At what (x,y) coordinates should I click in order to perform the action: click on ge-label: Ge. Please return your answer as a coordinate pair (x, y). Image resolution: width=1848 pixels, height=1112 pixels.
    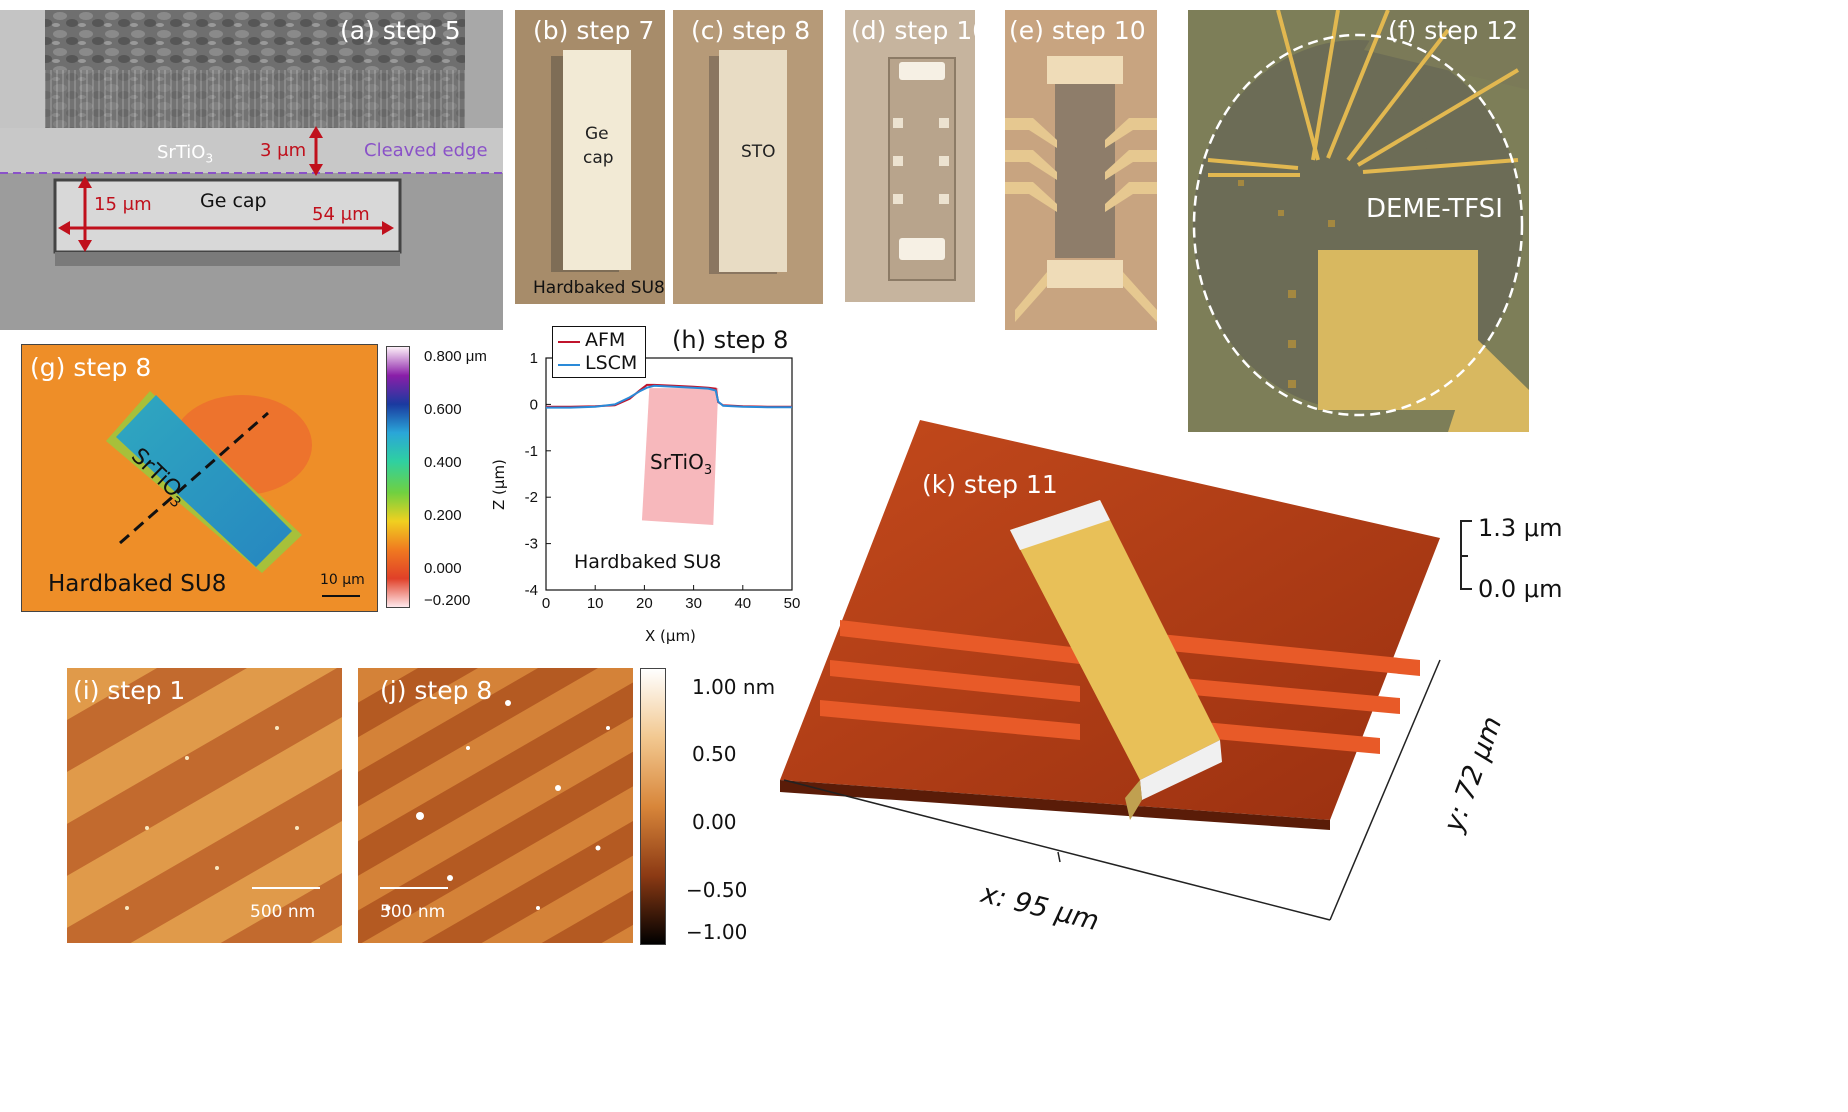
    Looking at the image, I should click on (597, 134).